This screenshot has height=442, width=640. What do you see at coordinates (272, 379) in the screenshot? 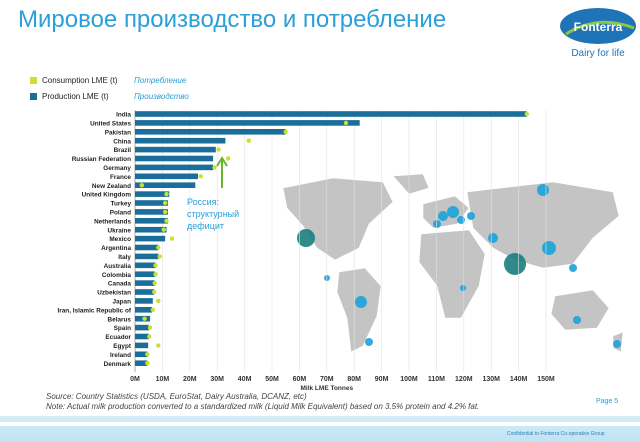
I see `x-tick-label: 50M` at bounding box center [272, 379].